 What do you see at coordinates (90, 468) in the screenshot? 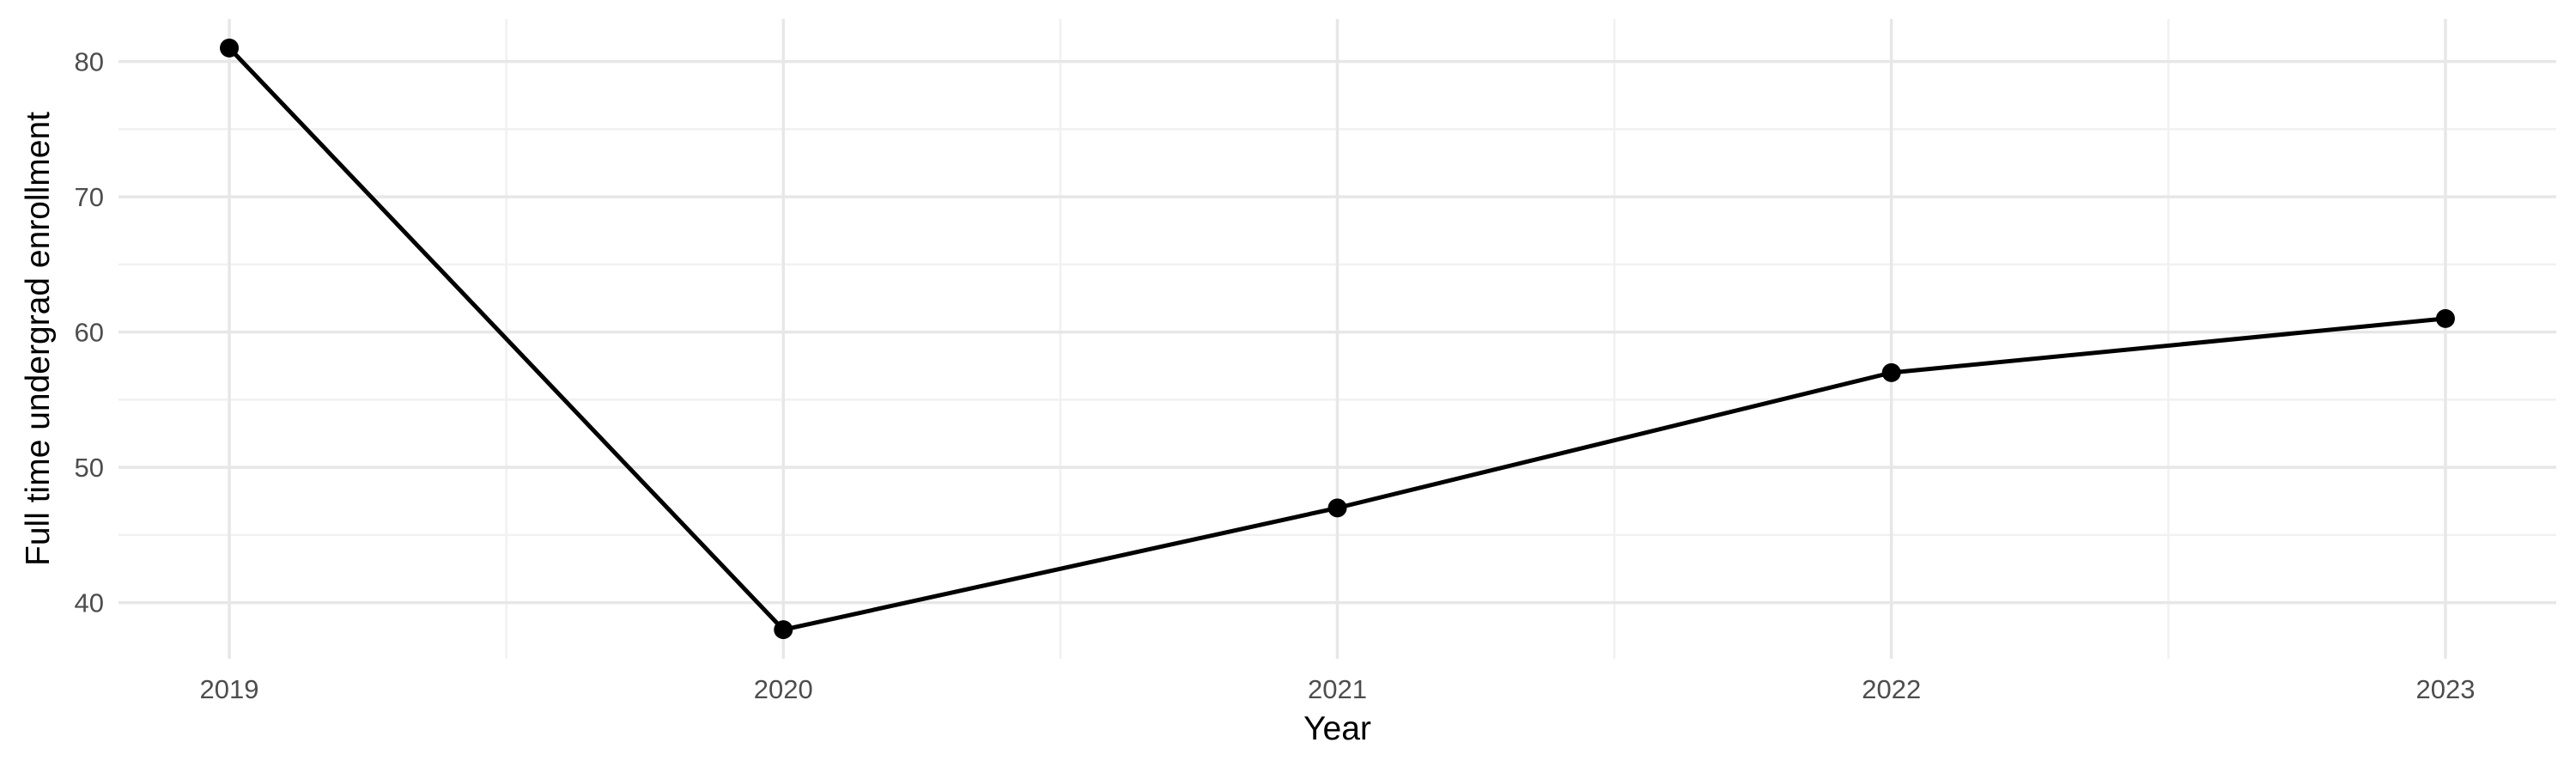
I see `y-tick-label: 50` at bounding box center [90, 468].